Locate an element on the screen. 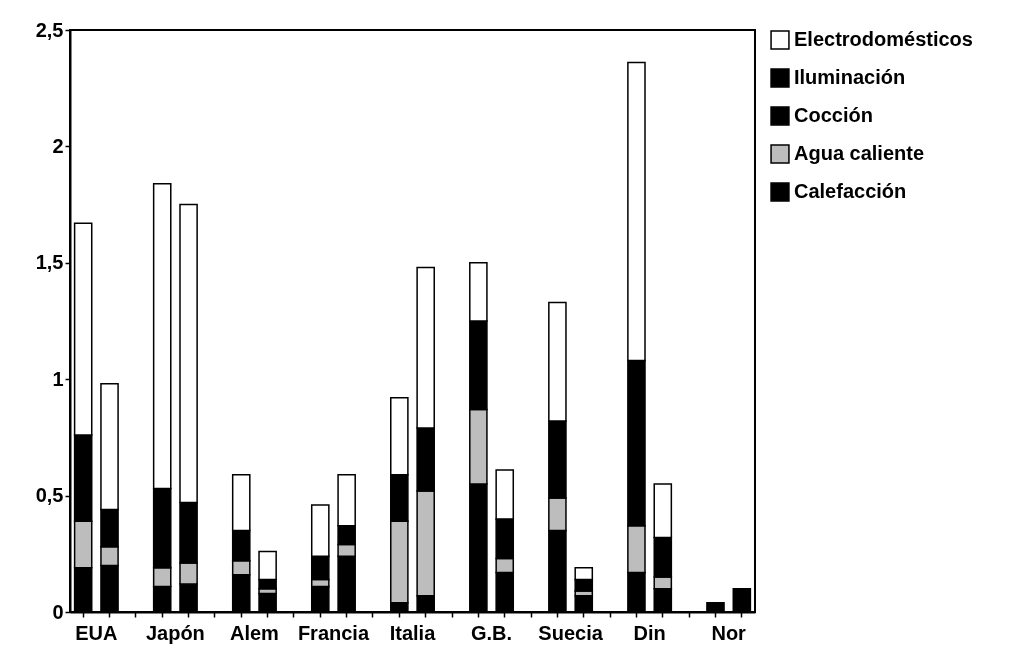 The height and width of the screenshot is (669, 1028). x-tick-label: Italia is located at coordinates (413, 632).